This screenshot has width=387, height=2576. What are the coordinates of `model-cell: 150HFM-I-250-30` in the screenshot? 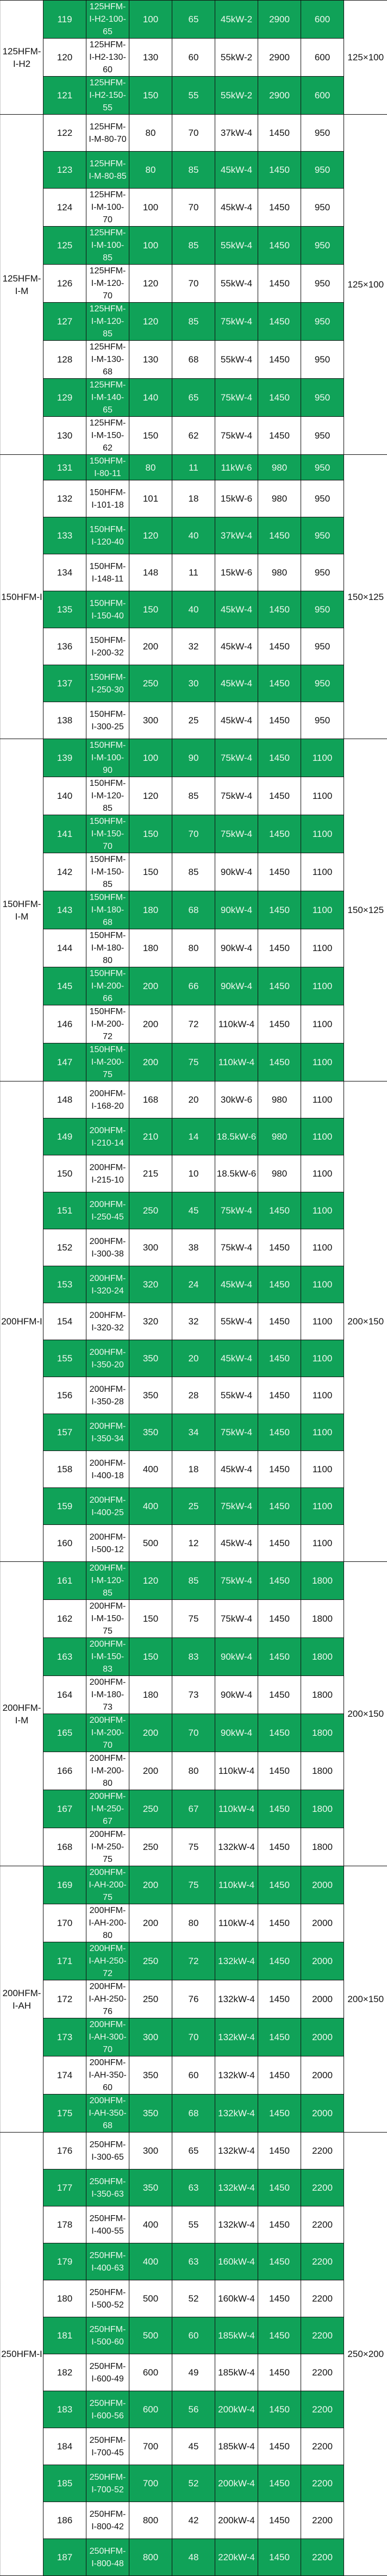 It's located at (107, 683).